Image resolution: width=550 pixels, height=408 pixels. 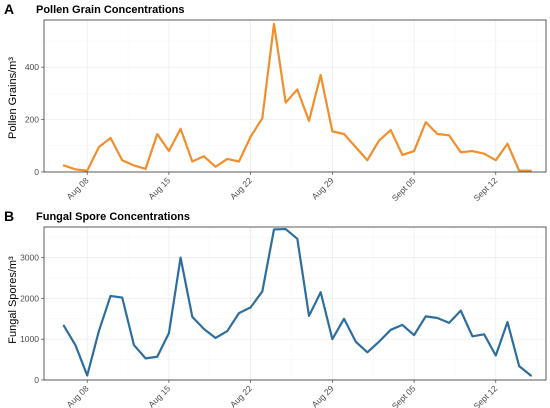 I want to click on panel-b-y-axis-label: Fungal Spores/m³, so click(x=13, y=300).